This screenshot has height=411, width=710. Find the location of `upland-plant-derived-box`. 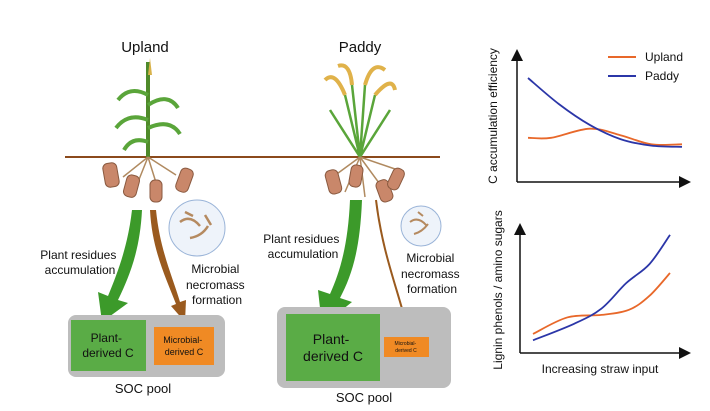

upland-plant-derived-box is located at coordinates (108, 345).